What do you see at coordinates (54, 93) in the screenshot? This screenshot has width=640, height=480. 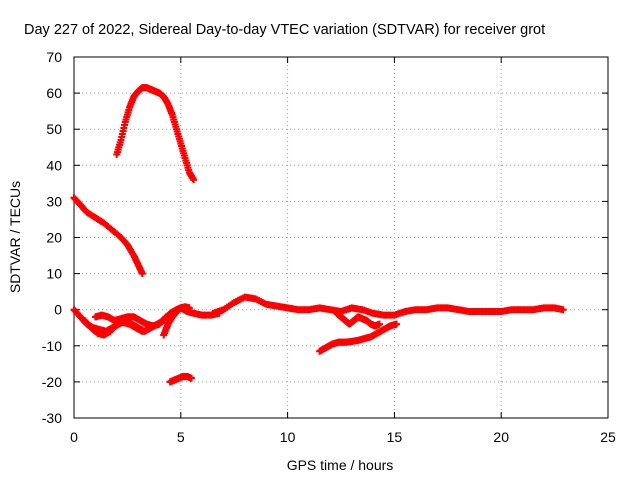 I see `y-tick-label: 60` at bounding box center [54, 93].